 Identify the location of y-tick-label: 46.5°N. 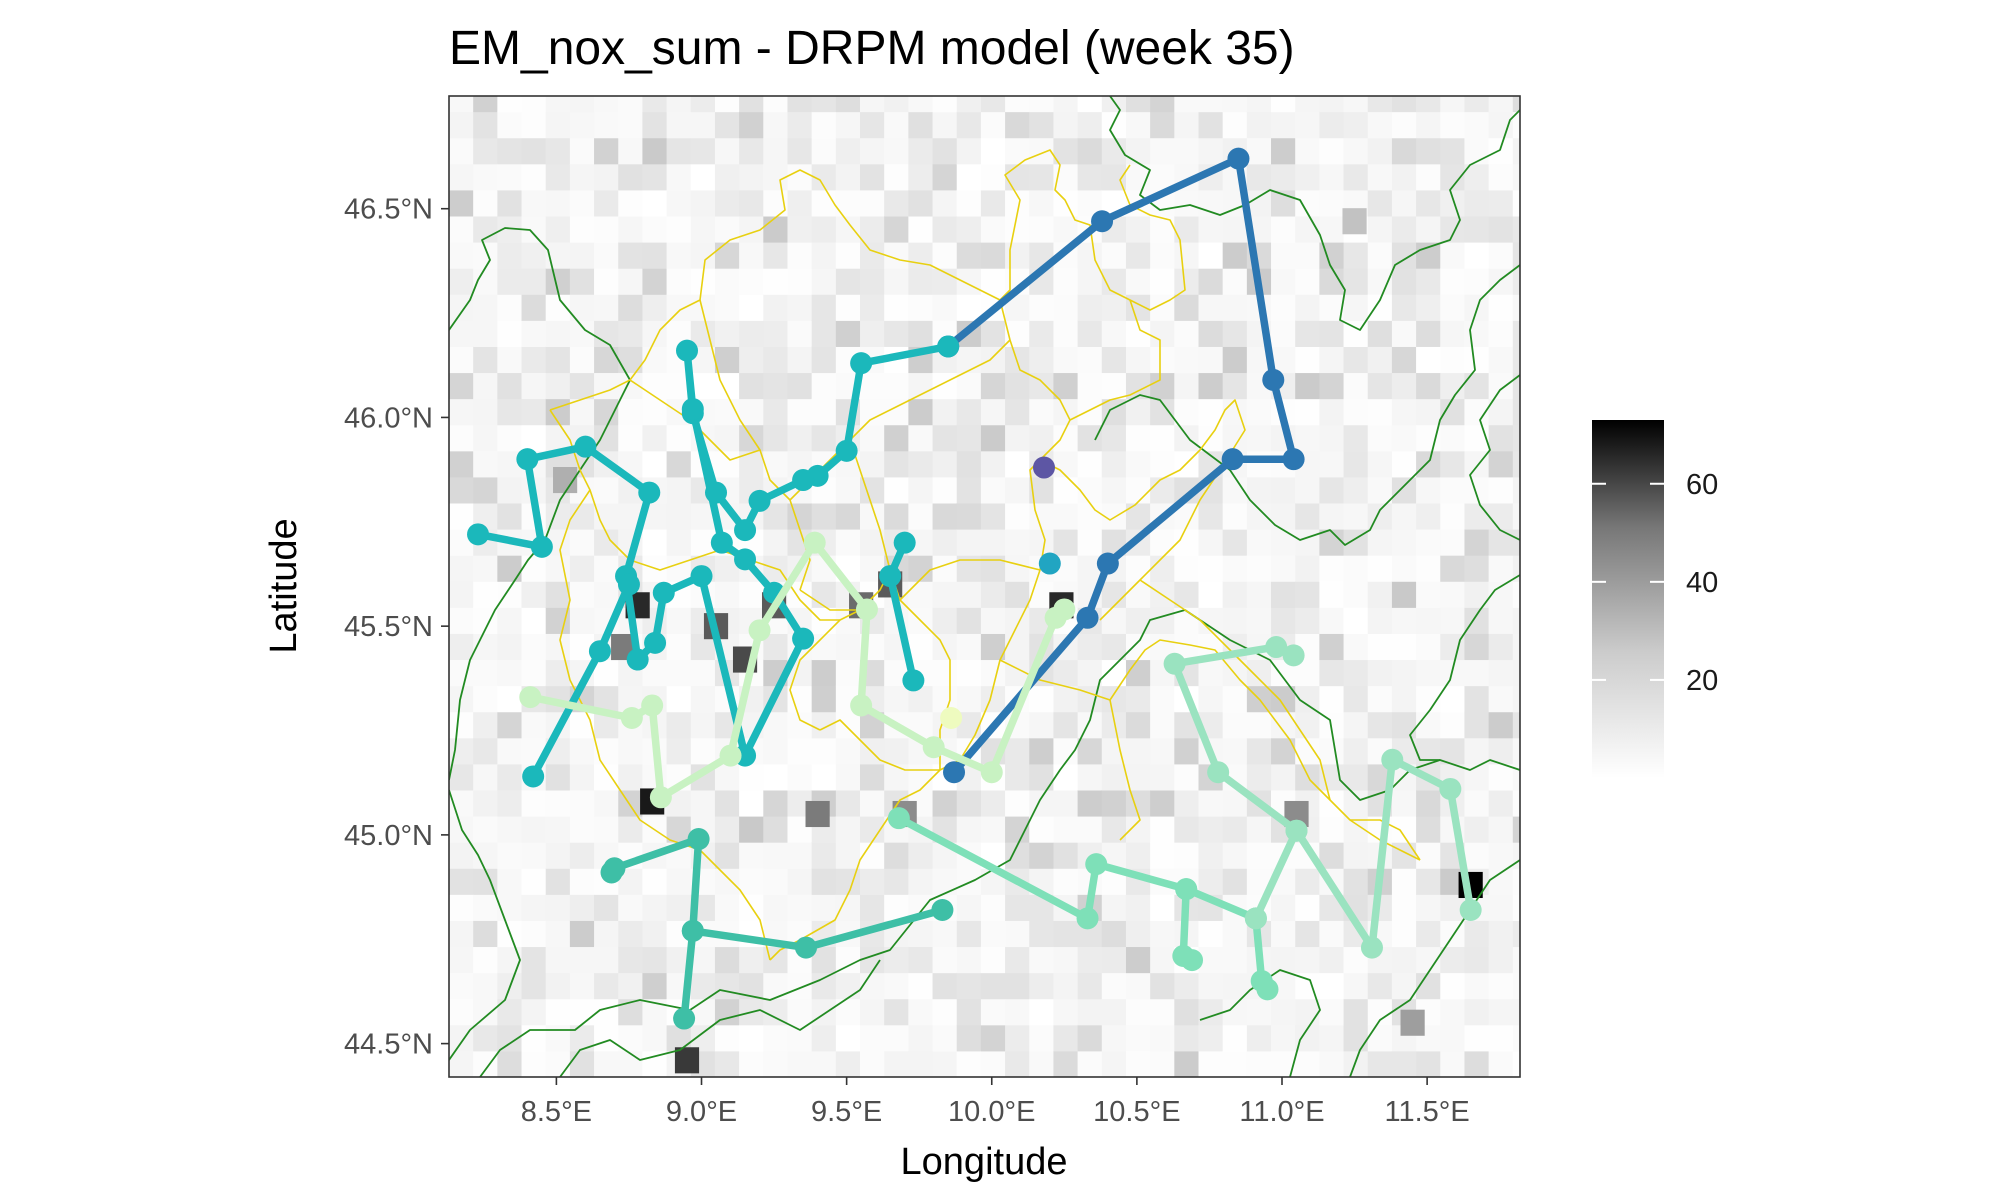
(388, 210).